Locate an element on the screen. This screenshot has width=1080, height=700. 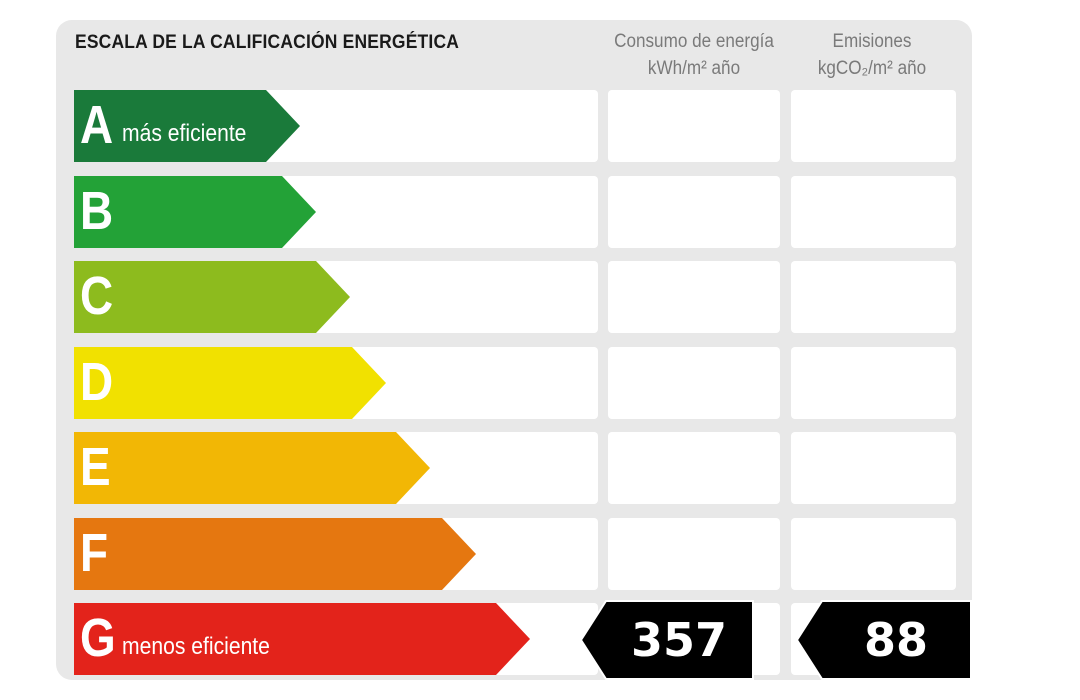
rating-e-emisiones-cell is located at coordinates (873, 468).